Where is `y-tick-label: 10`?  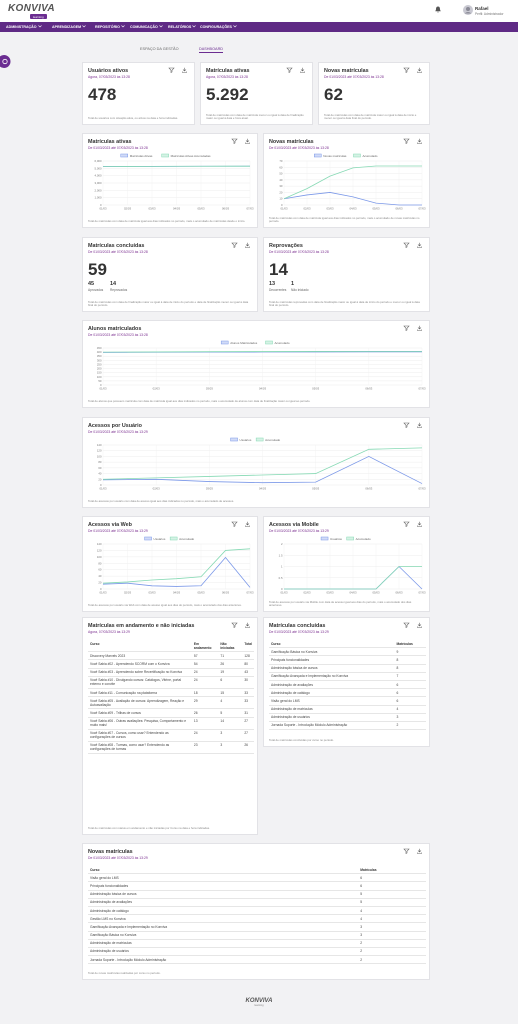 y-tick-label: 10 is located at coordinates (281, 199).